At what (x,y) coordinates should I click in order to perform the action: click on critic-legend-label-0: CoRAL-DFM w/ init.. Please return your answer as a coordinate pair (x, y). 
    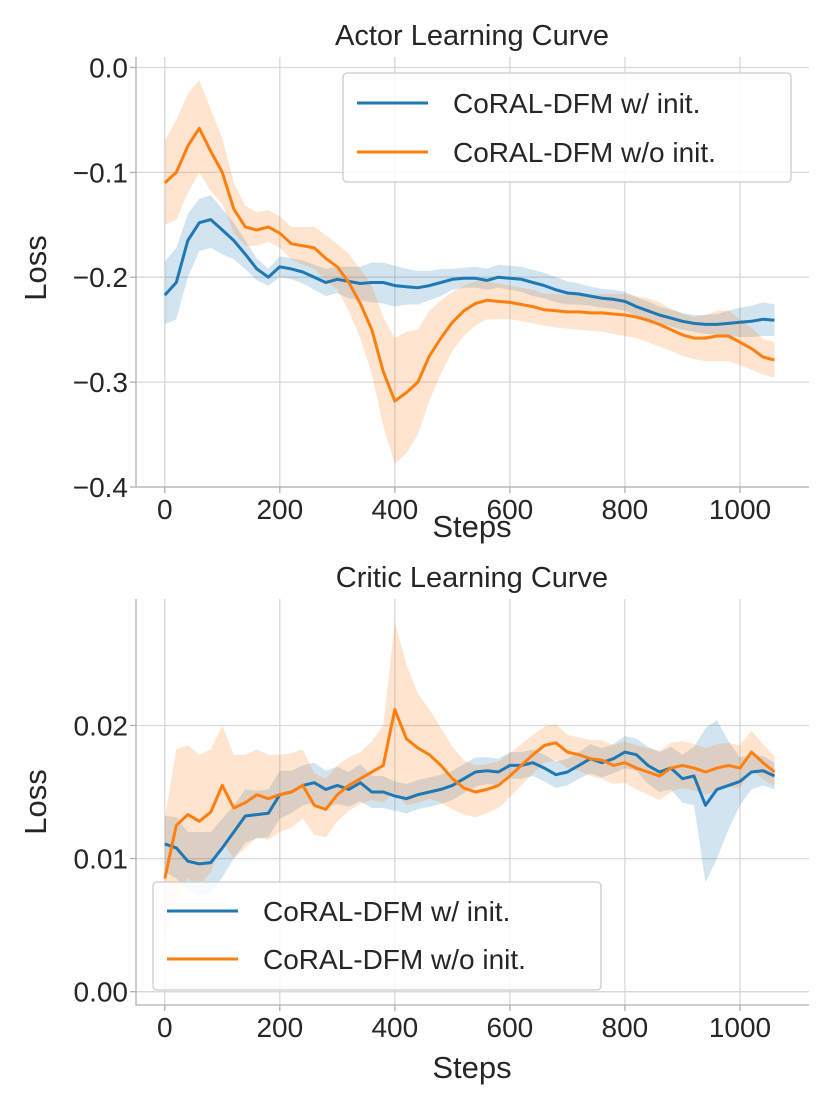
    Looking at the image, I should click on (386, 911).